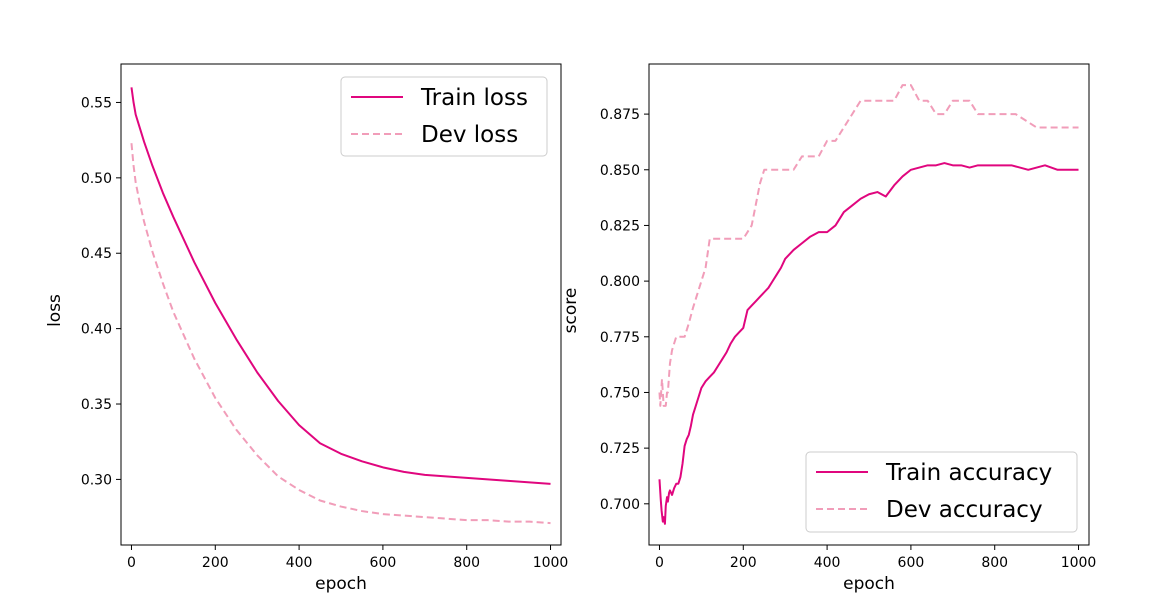 The image size is (1162, 608). Describe the element at coordinates (620, 338) in the screenshot. I see `accuracy-y-tick-label: 0.775` at that location.